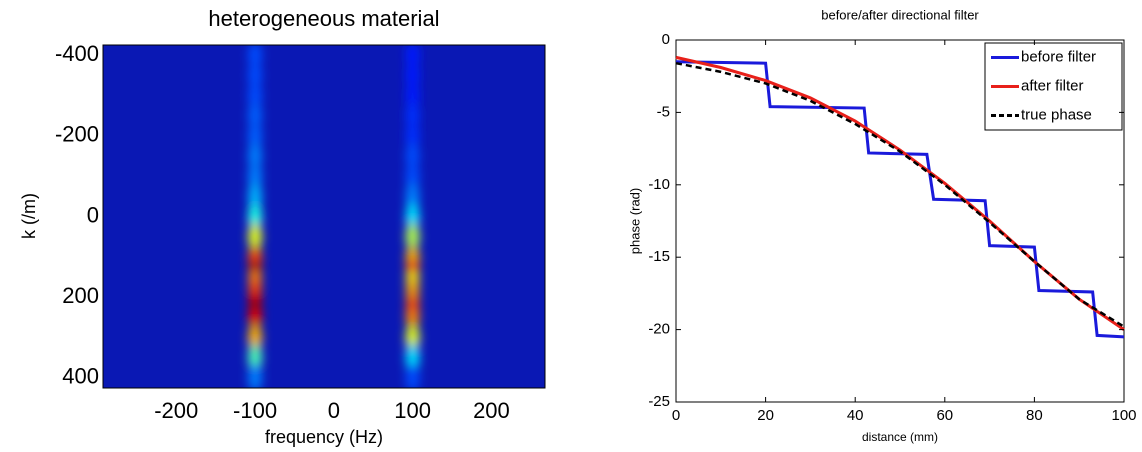 The width and height of the screenshot is (1142, 452). Describe the element at coordinates (765, 415) in the screenshot. I see `x-tick-label: 20` at that location.